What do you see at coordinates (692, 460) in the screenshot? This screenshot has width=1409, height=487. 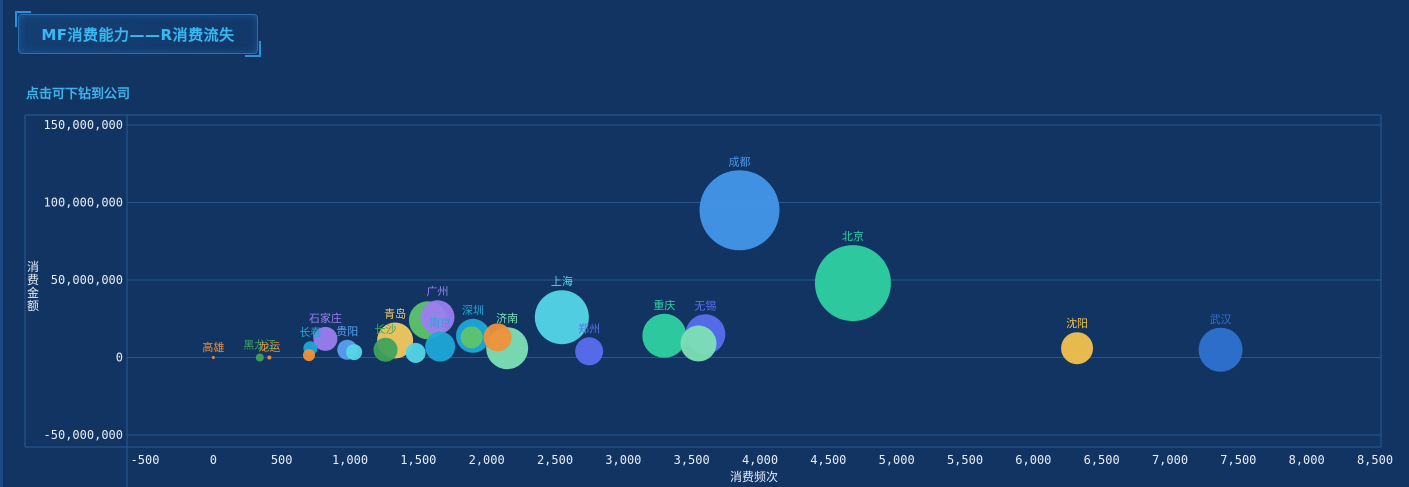 I see `x-tick-label: 3,500` at bounding box center [692, 460].